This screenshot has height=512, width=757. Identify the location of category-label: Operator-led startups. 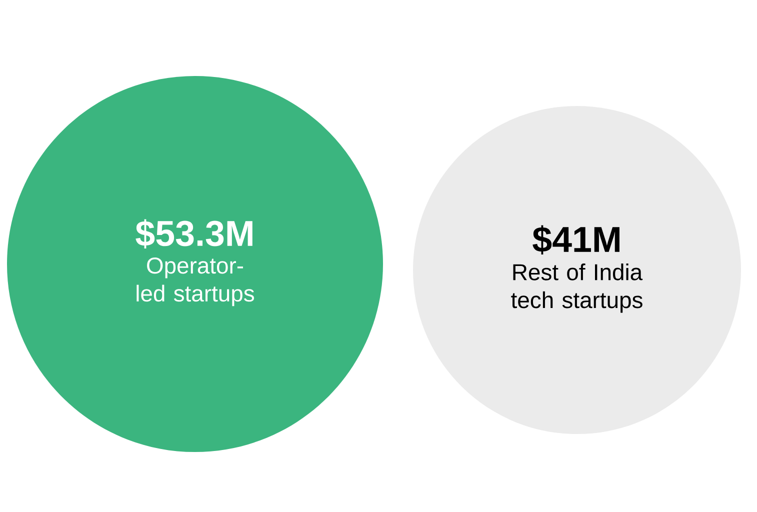
(195, 282).